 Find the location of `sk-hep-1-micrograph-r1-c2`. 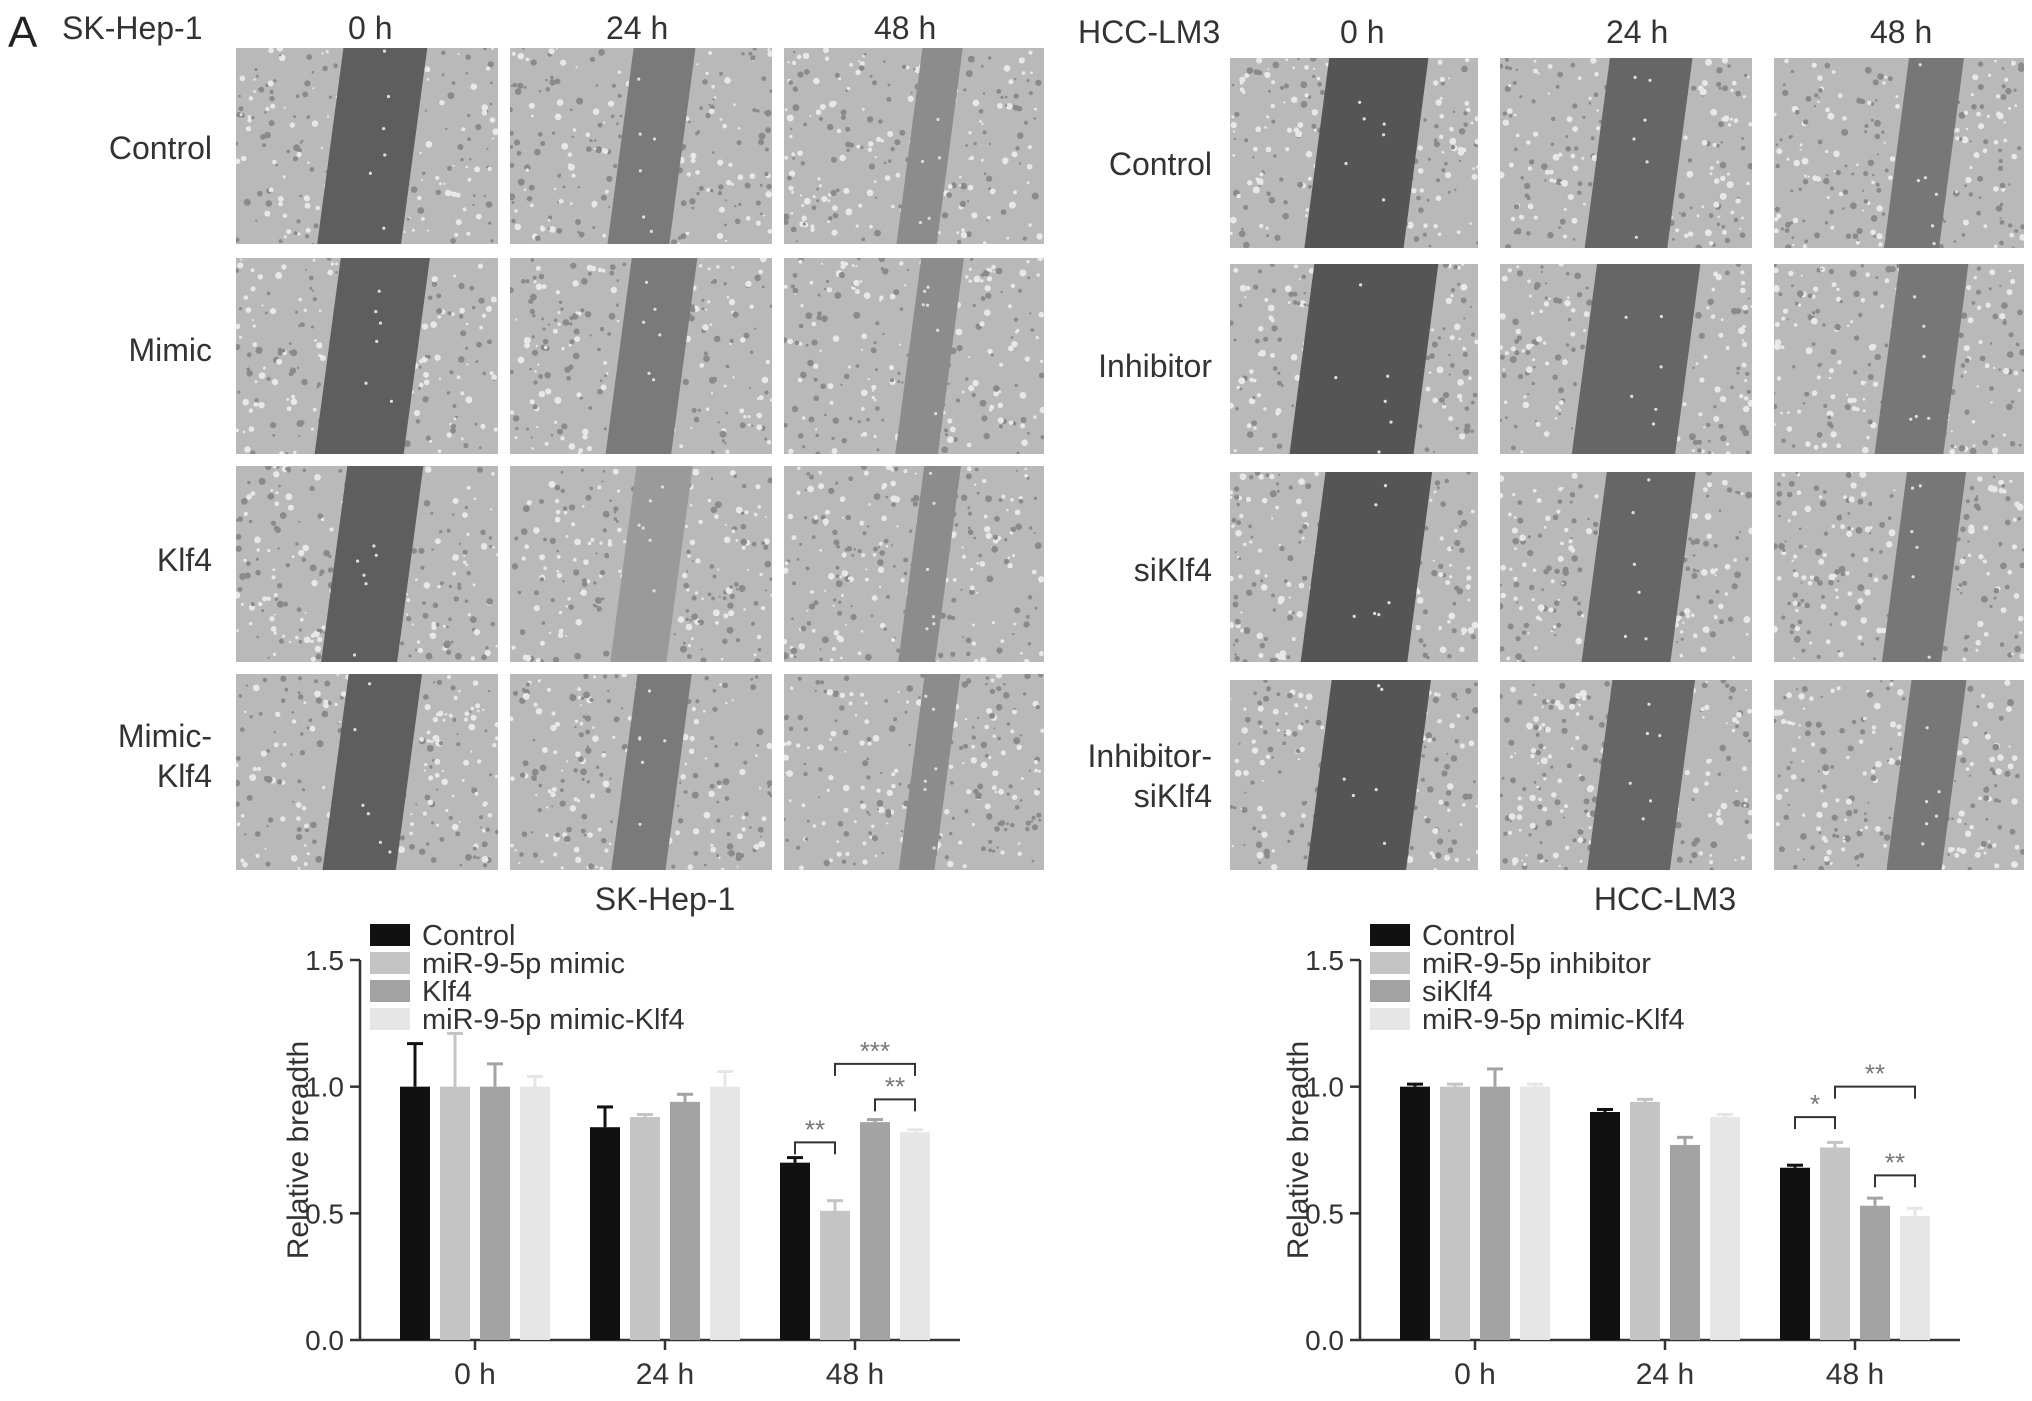

sk-hep-1-micrograph-r1-c2 is located at coordinates (914, 356).